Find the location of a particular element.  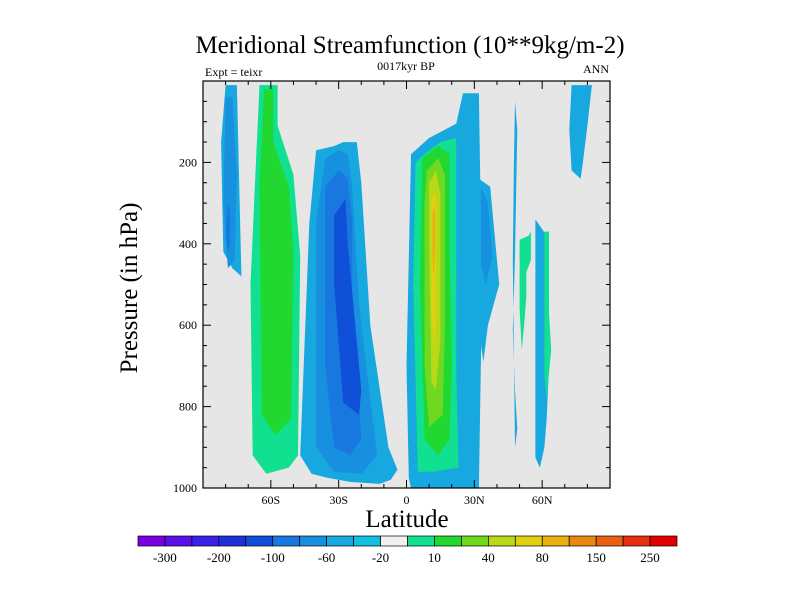

y-tick-label: 200 is located at coordinates (188, 162).